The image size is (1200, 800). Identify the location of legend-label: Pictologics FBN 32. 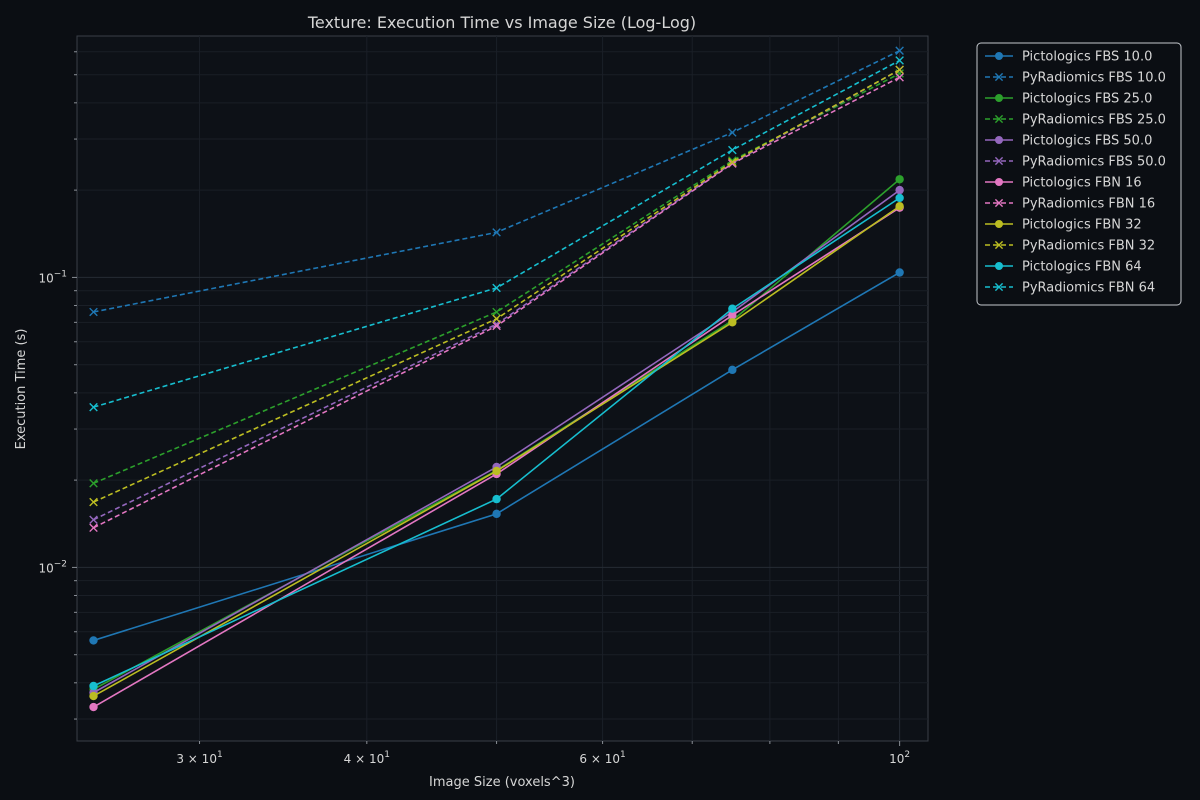
(1082, 225).